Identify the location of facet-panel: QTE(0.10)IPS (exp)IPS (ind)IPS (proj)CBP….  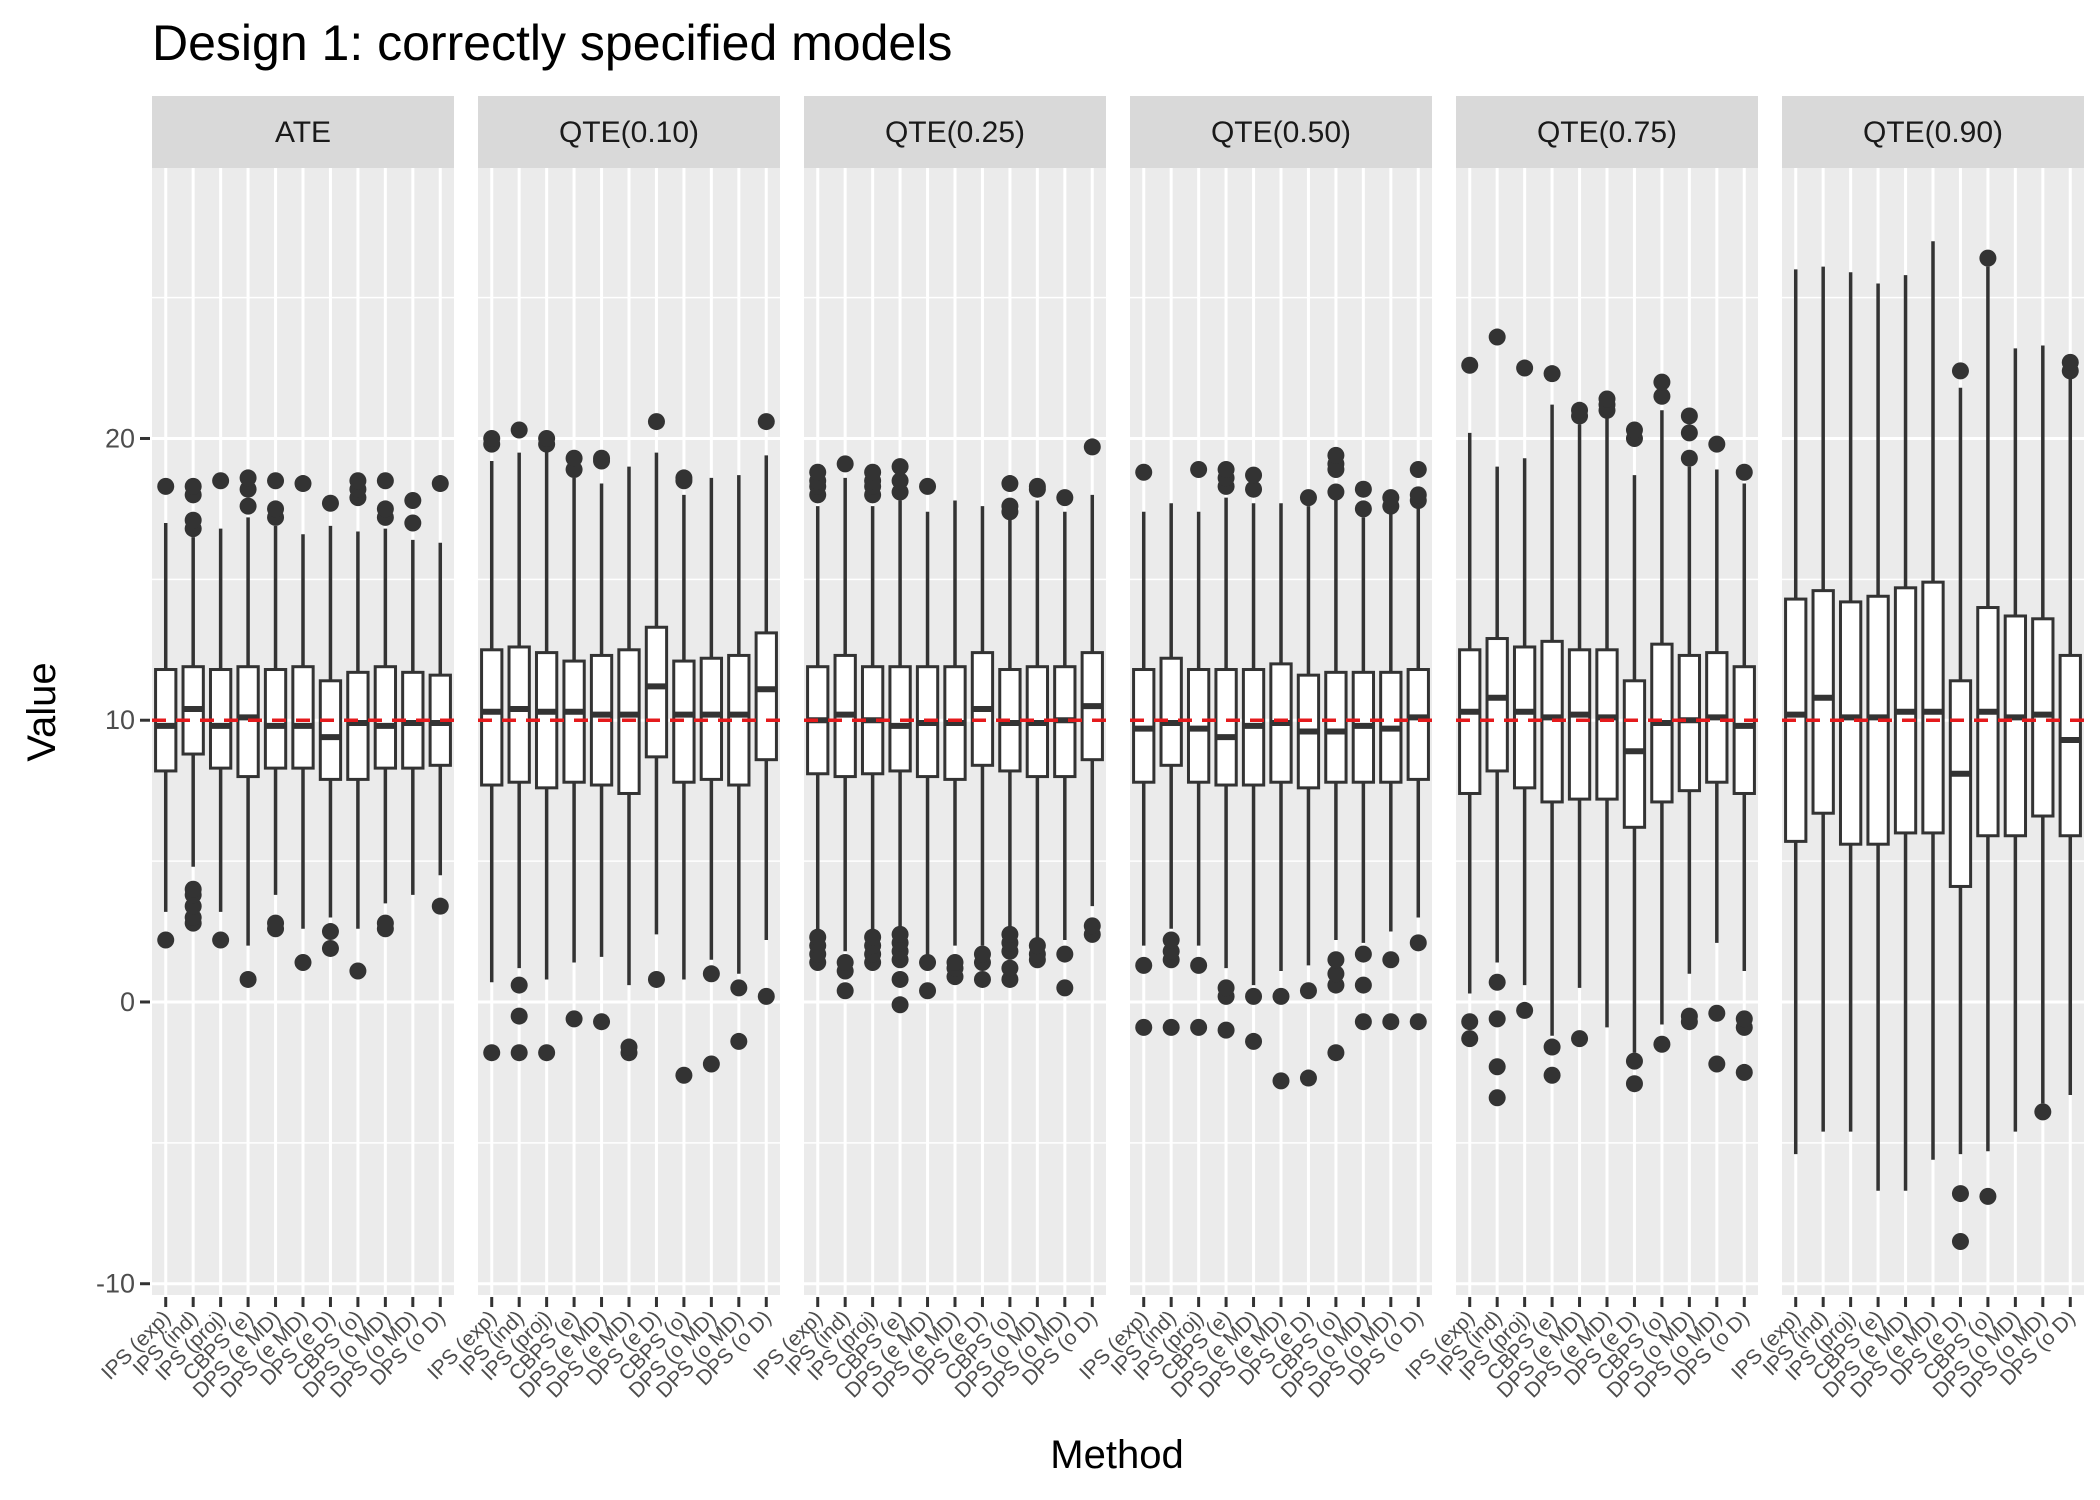
(601, 749).